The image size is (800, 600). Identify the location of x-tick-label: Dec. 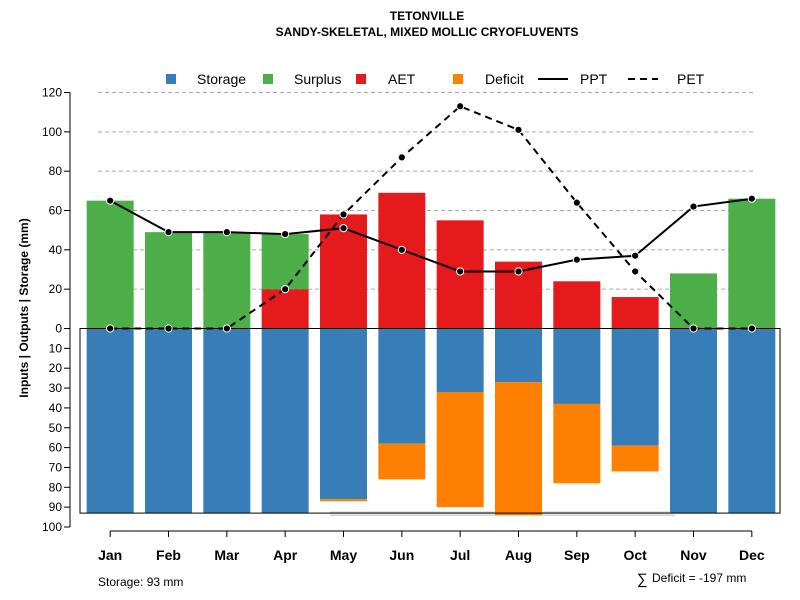
(752, 555).